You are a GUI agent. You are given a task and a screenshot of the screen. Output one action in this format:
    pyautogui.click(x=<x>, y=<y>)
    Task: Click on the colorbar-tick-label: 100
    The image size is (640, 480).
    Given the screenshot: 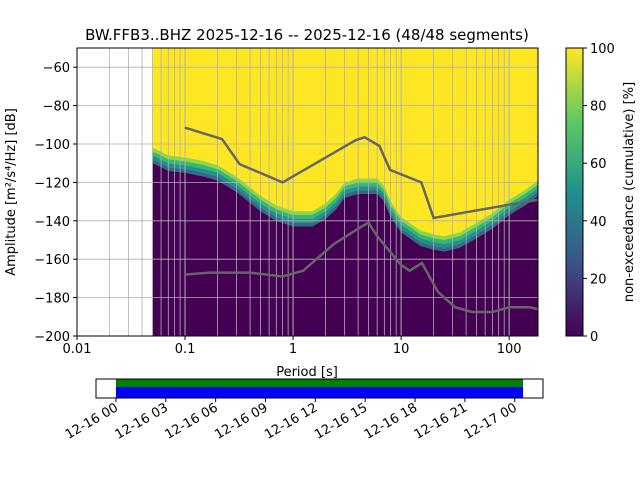 What is the action you would take?
    pyautogui.click(x=602, y=49)
    